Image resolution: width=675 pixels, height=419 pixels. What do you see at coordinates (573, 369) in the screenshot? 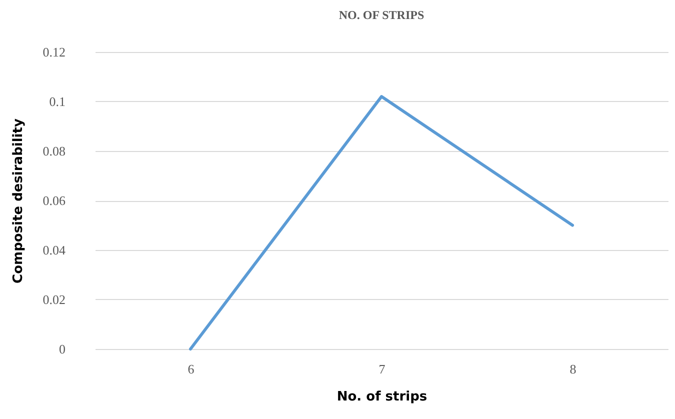
I see `x-tick-label: 8` at bounding box center [573, 369].